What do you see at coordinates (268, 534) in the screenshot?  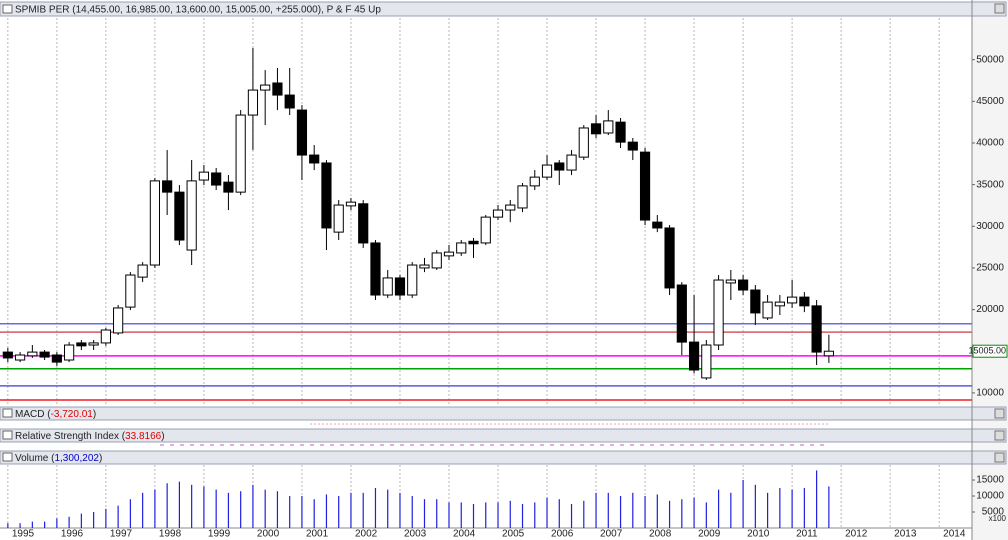 I see `x-tick-label: 2000` at bounding box center [268, 534].